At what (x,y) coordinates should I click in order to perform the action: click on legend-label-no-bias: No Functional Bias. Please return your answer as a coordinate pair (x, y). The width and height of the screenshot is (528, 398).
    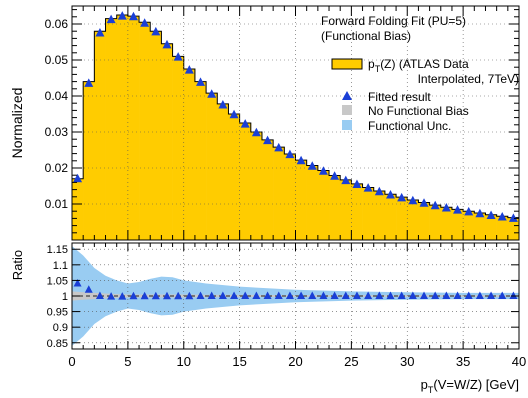
    Looking at the image, I should click on (418, 111).